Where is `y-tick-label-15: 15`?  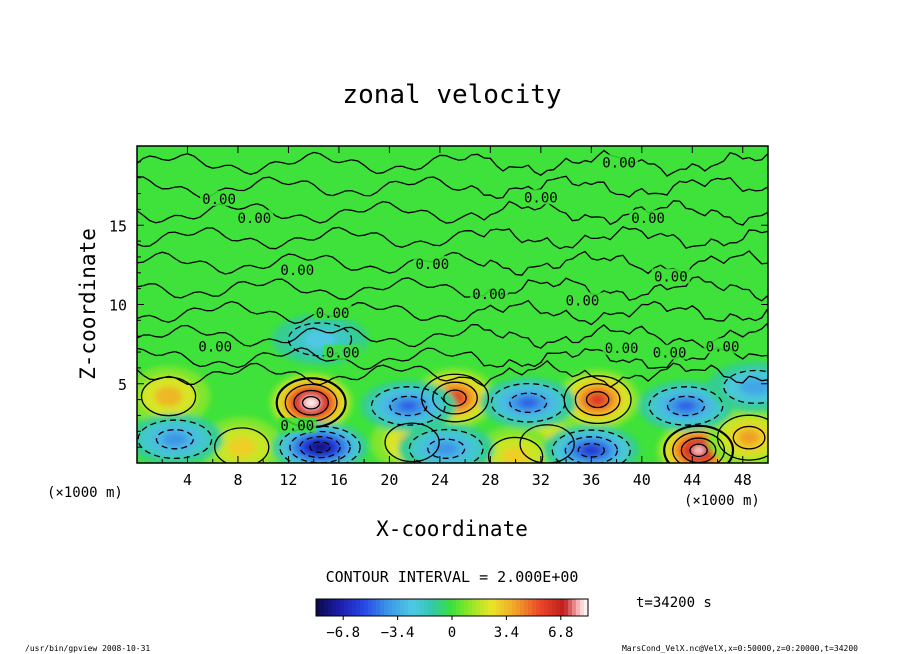
y-tick-label-15: 15 is located at coordinates (118, 226).